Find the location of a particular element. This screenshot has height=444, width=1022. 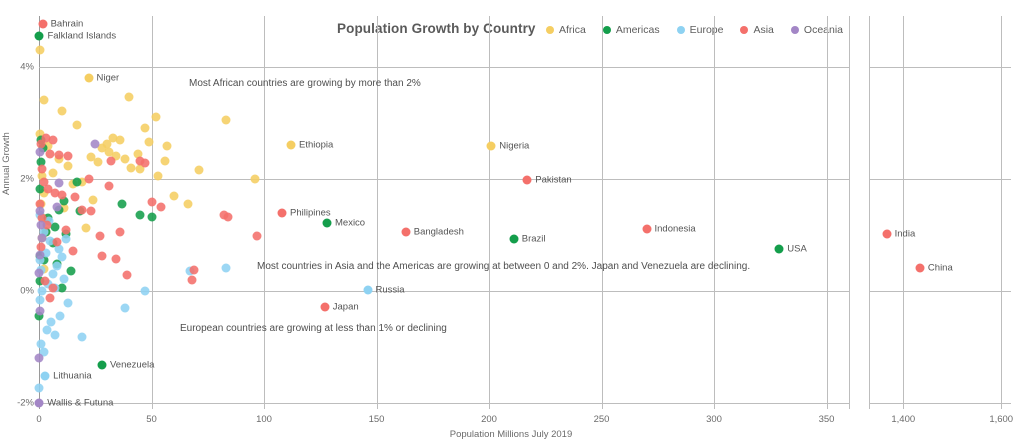

data-point-lithuania is located at coordinates (45, 376).